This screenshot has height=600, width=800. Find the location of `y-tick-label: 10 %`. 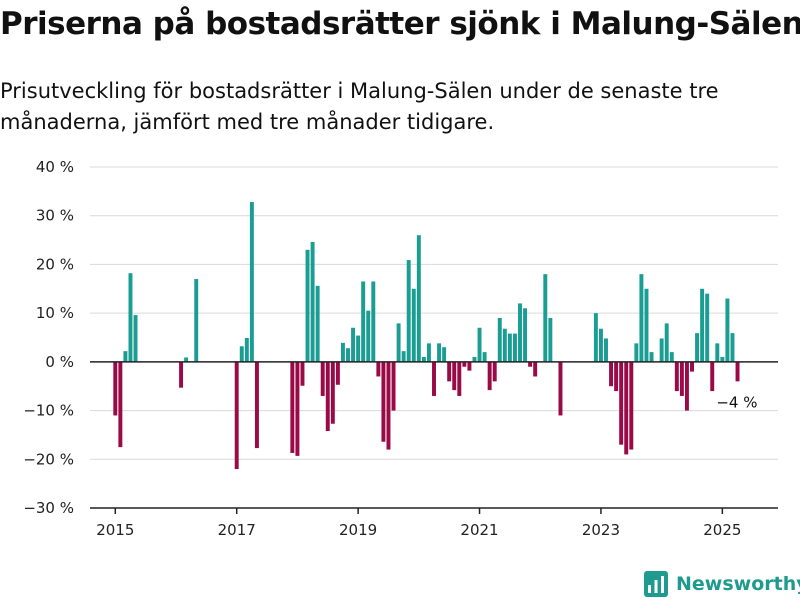

y-tick-label: 10 % is located at coordinates (55, 313).